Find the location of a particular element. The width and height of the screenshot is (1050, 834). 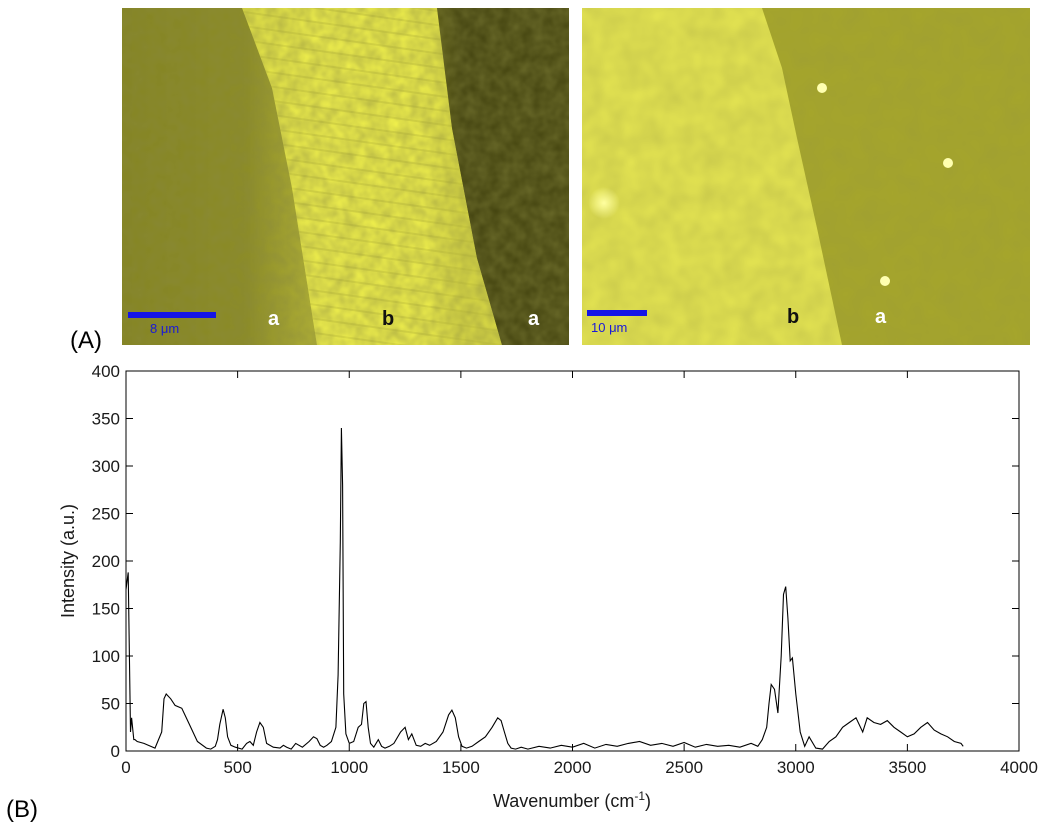

region-label-a-right-edge: a is located at coordinates (534, 319).